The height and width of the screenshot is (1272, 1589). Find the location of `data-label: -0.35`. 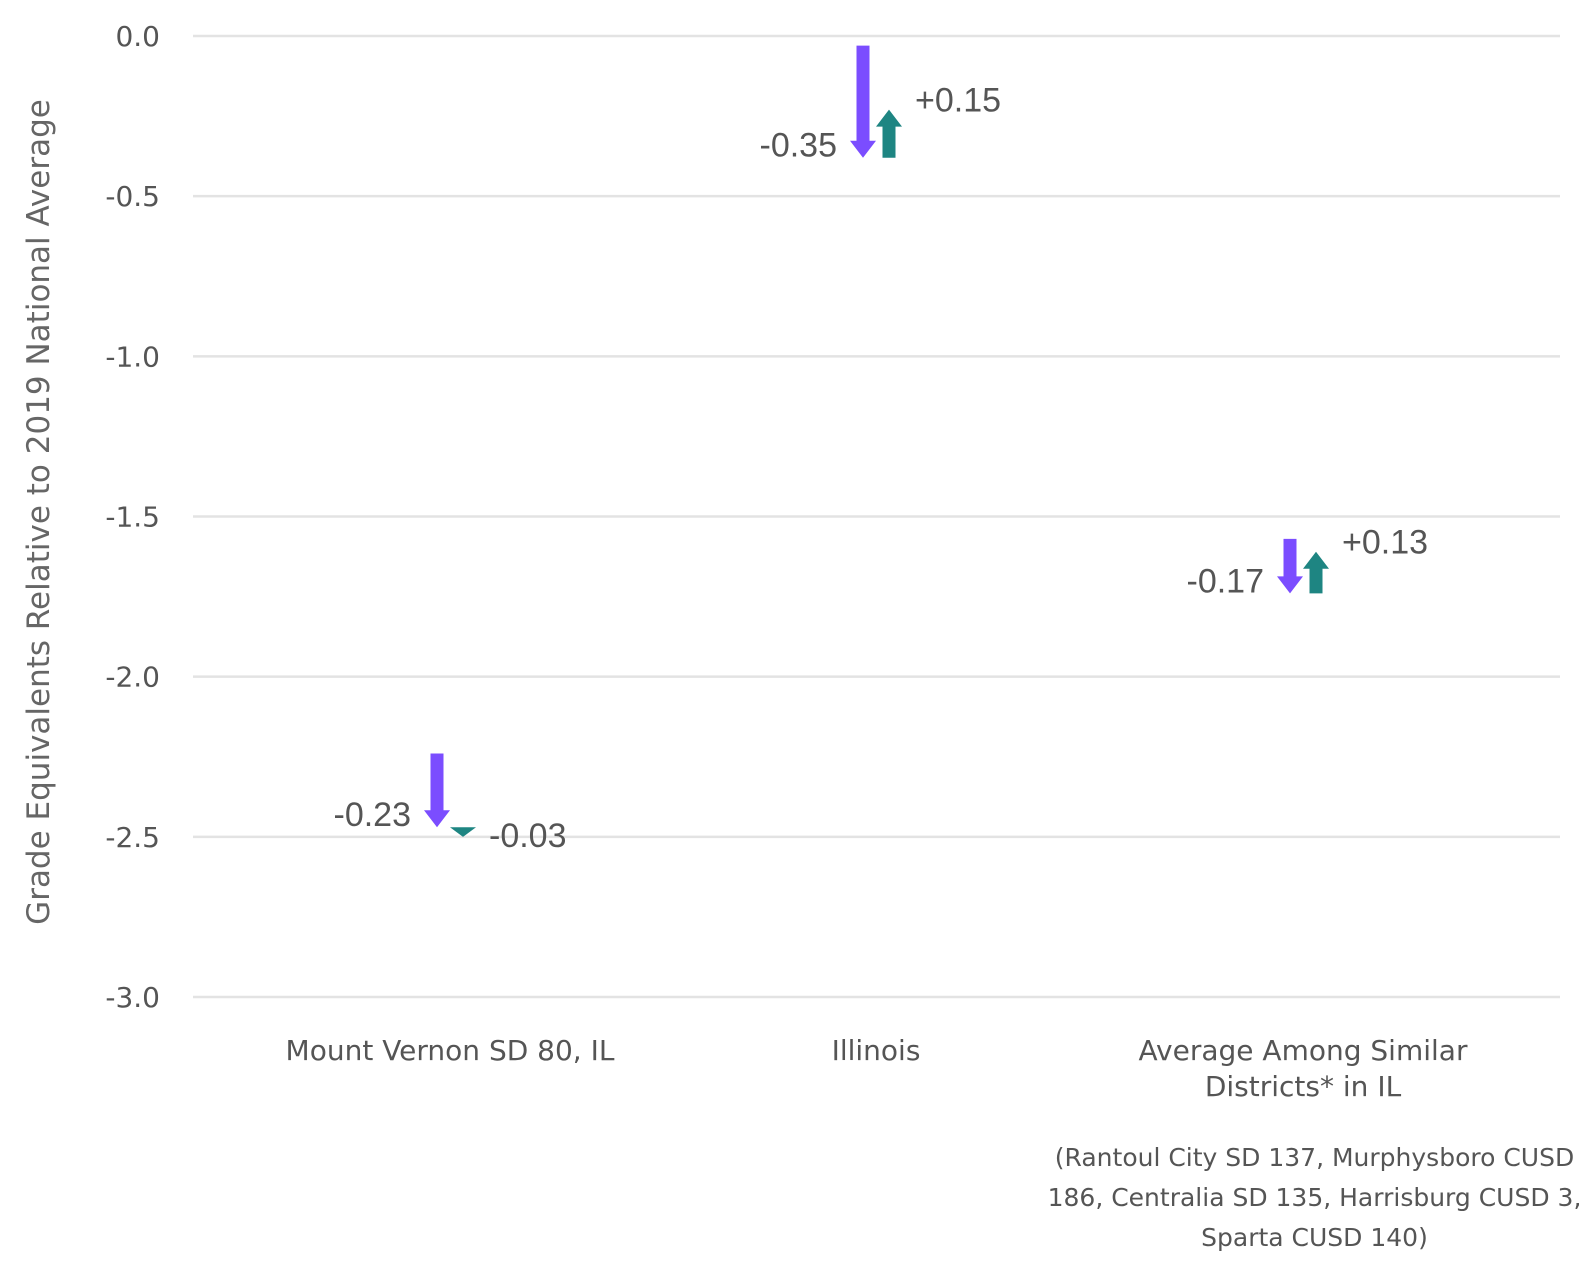

data-label: -0.35 is located at coordinates (799, 146).